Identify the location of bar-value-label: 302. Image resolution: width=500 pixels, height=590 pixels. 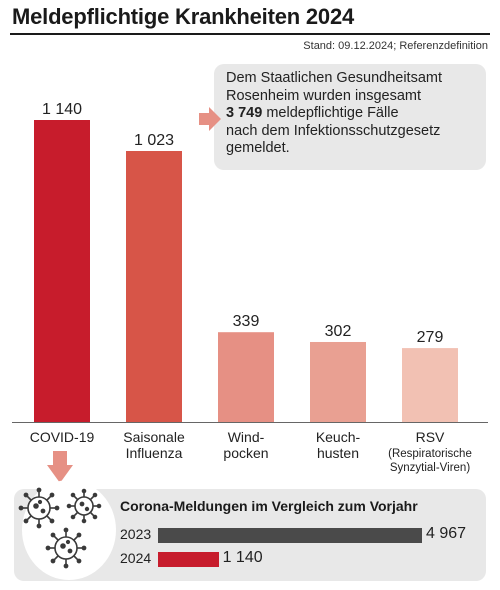
(338, 331).